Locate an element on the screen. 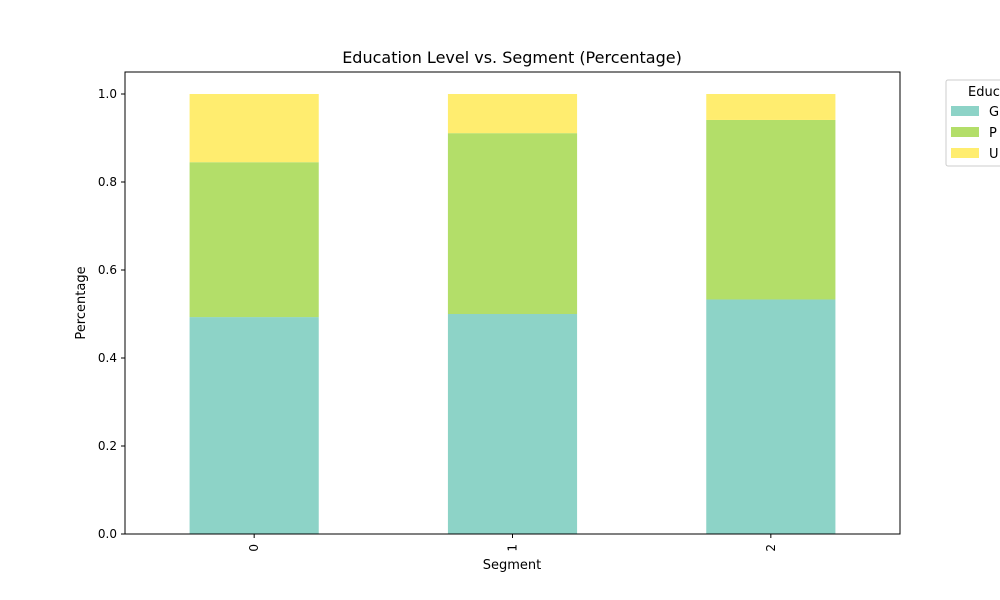 The height and width of the screenshot is (600, 1000). legend-label-P: P is located at coordinates (993, 133).